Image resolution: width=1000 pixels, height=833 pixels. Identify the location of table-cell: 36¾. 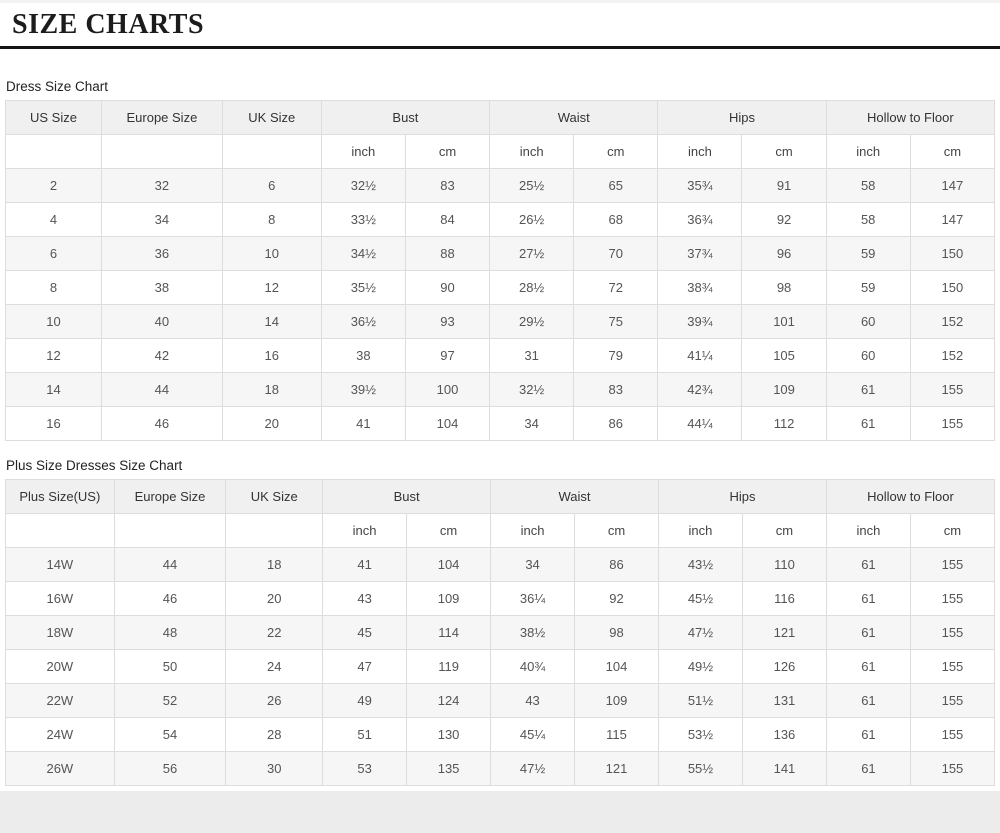
(700, 220).